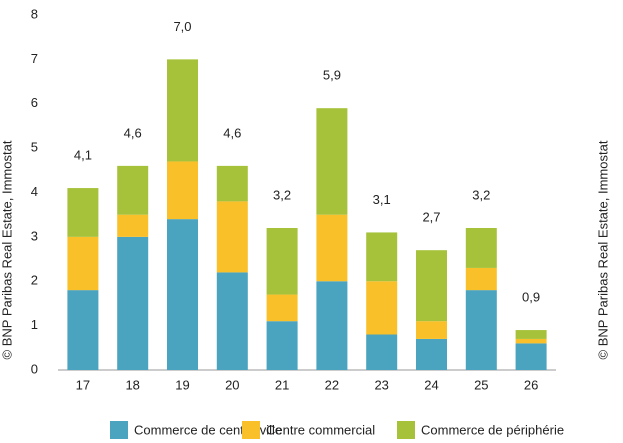 This screenshot has width=623, height=443. I want to click on x-tick-label: 18, so click(132, 384).